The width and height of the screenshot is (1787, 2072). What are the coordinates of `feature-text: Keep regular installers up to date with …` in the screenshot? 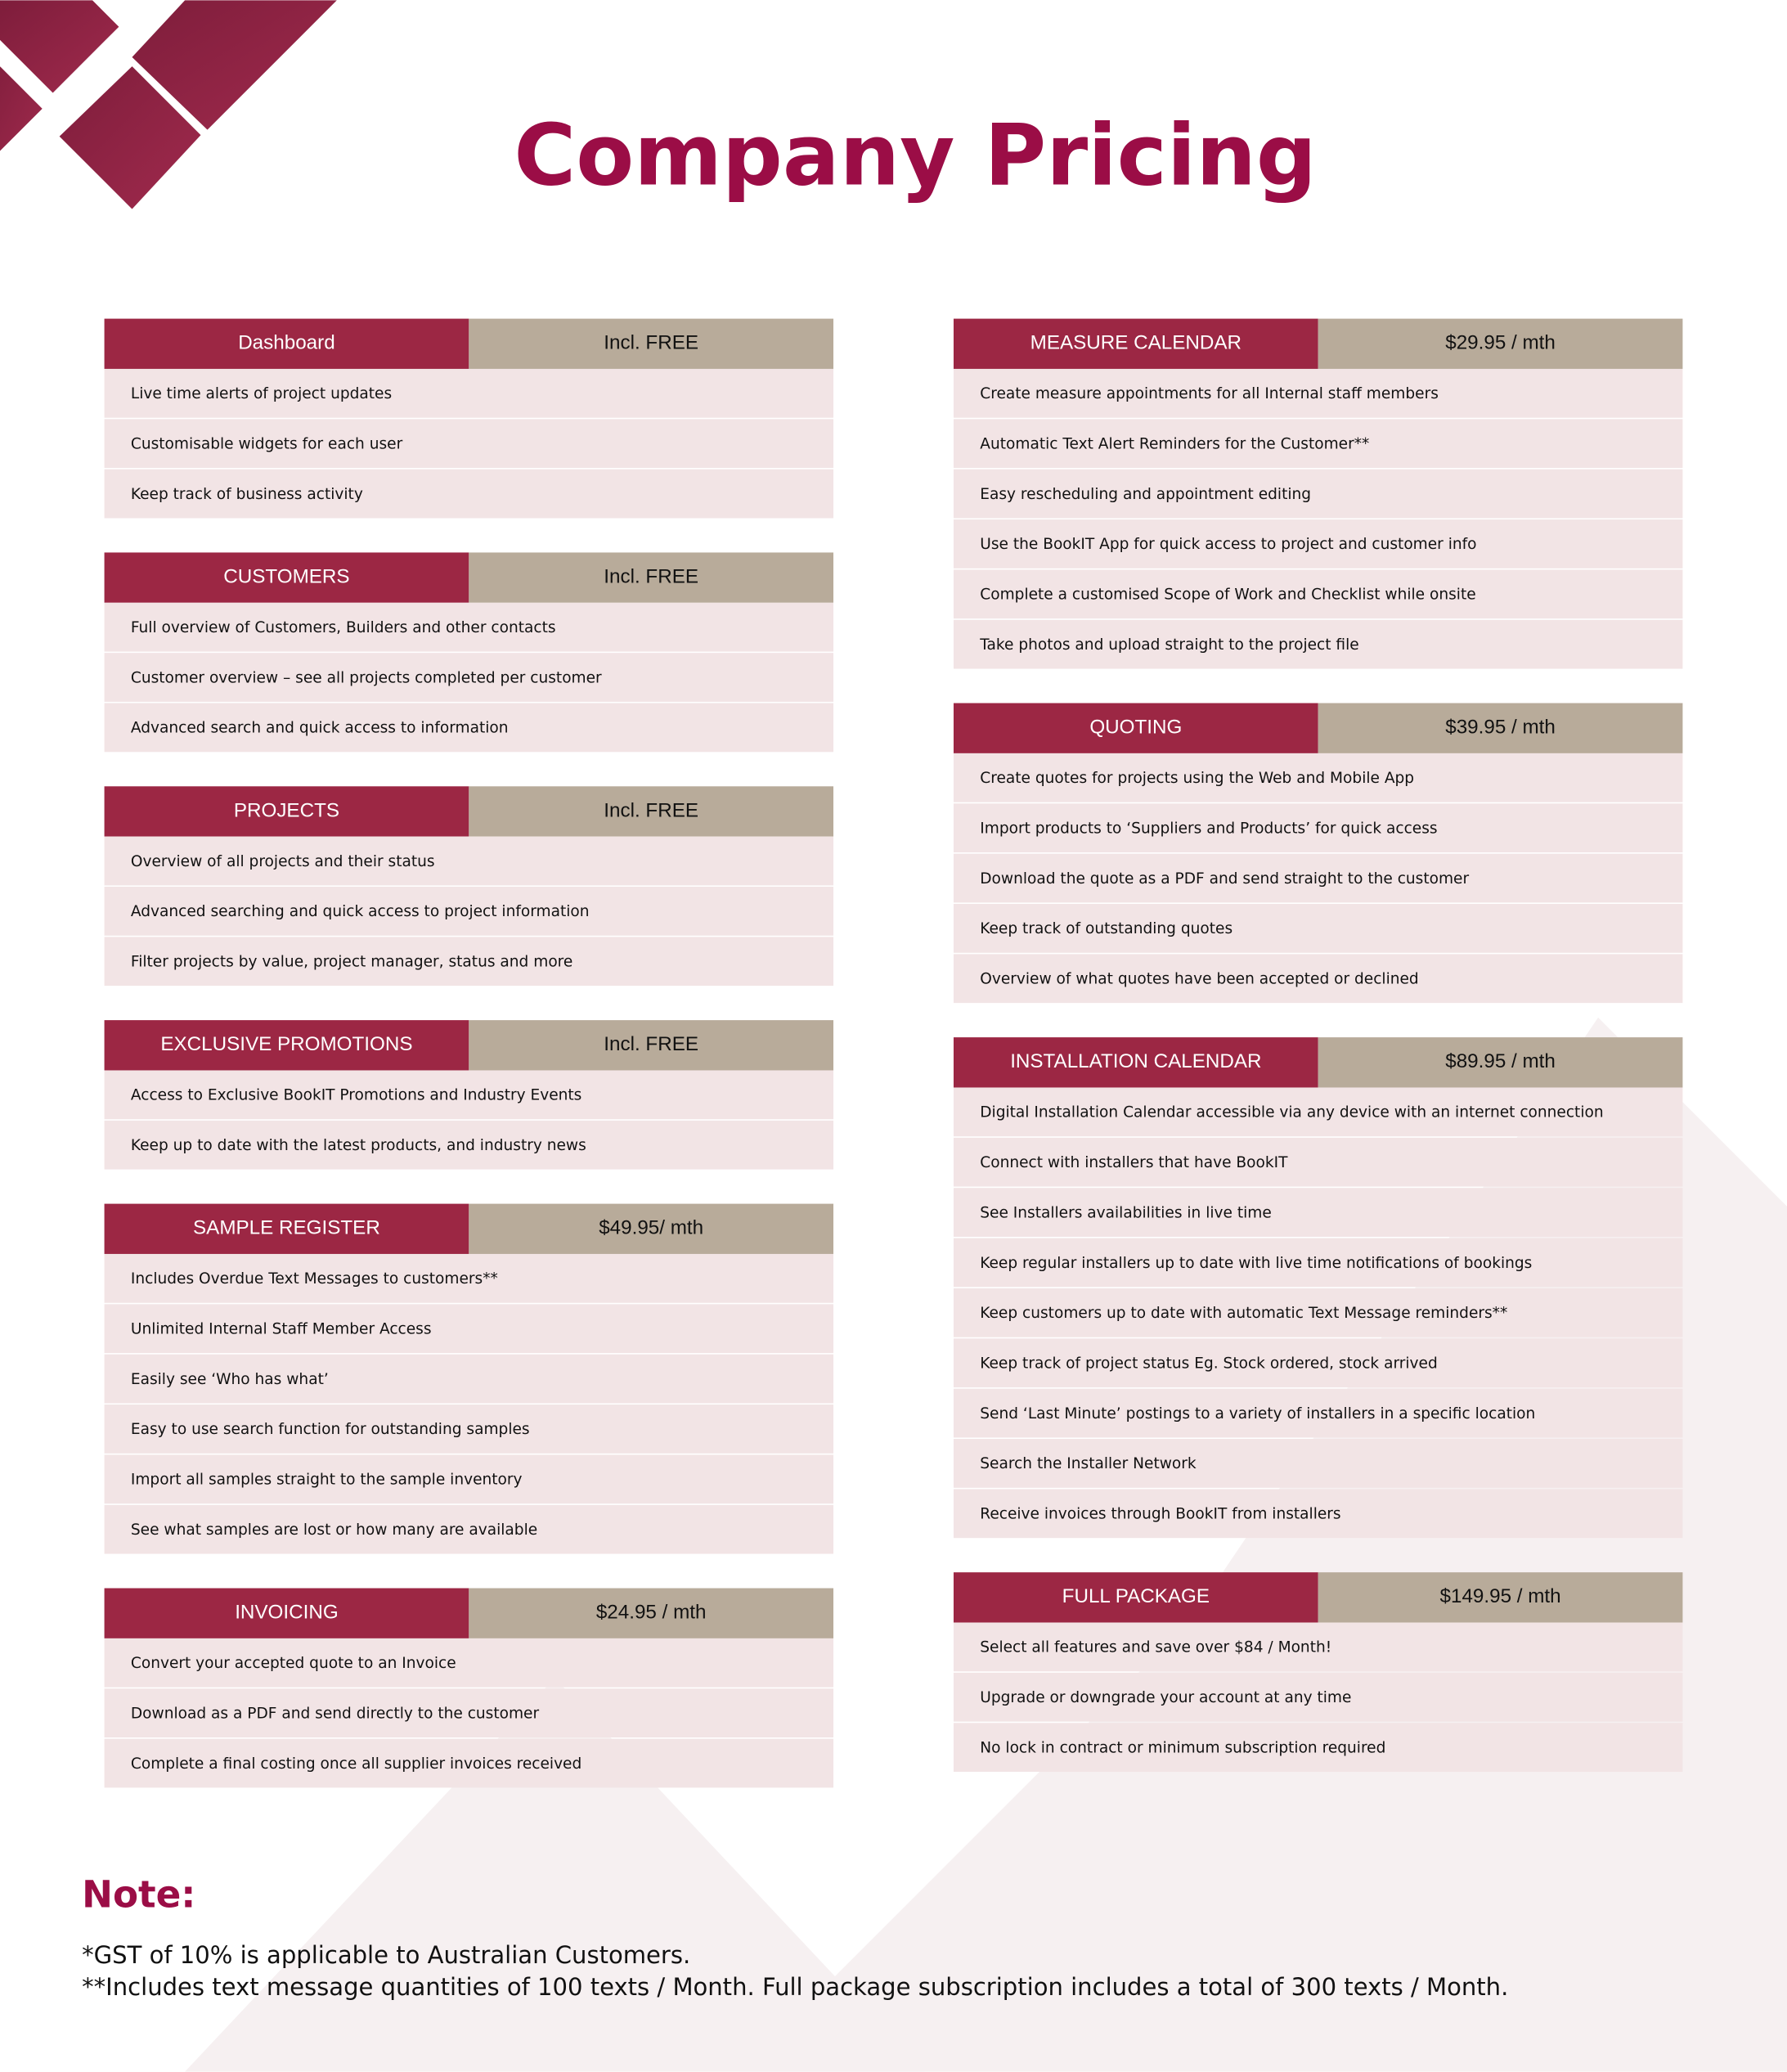 It's located at (1256, 1263).